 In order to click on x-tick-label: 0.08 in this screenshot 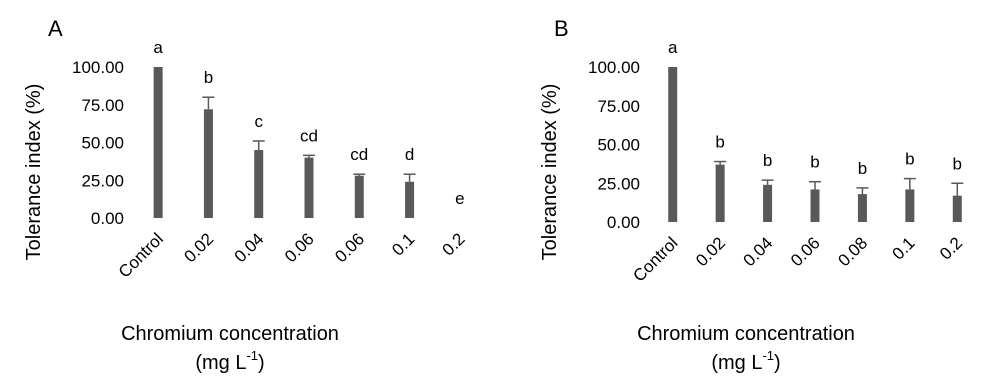, I will do `click(852, 251)`.